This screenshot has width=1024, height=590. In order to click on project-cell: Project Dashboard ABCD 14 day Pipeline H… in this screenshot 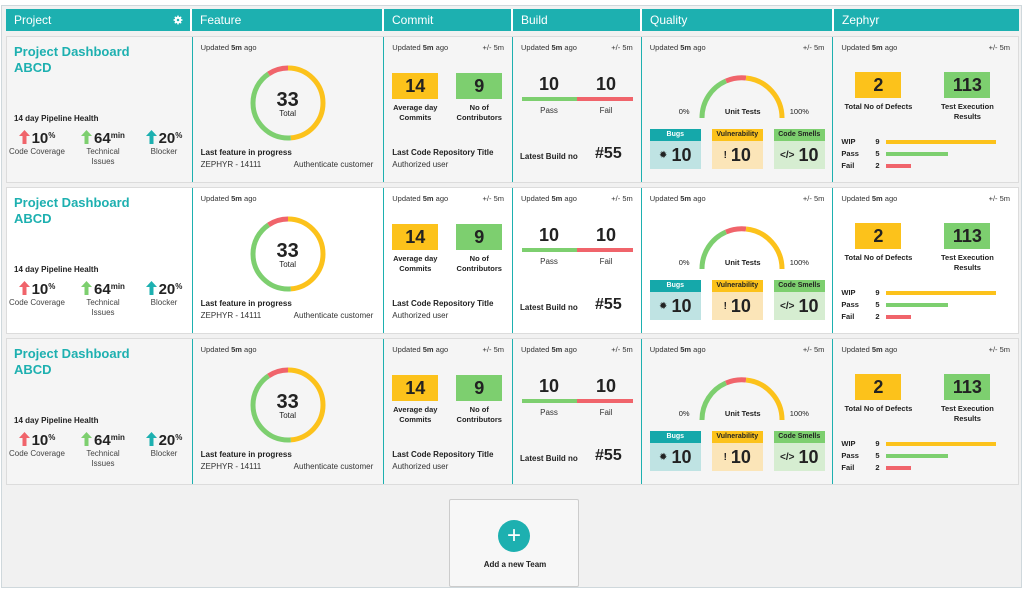, I will do `click(100, 411)`.